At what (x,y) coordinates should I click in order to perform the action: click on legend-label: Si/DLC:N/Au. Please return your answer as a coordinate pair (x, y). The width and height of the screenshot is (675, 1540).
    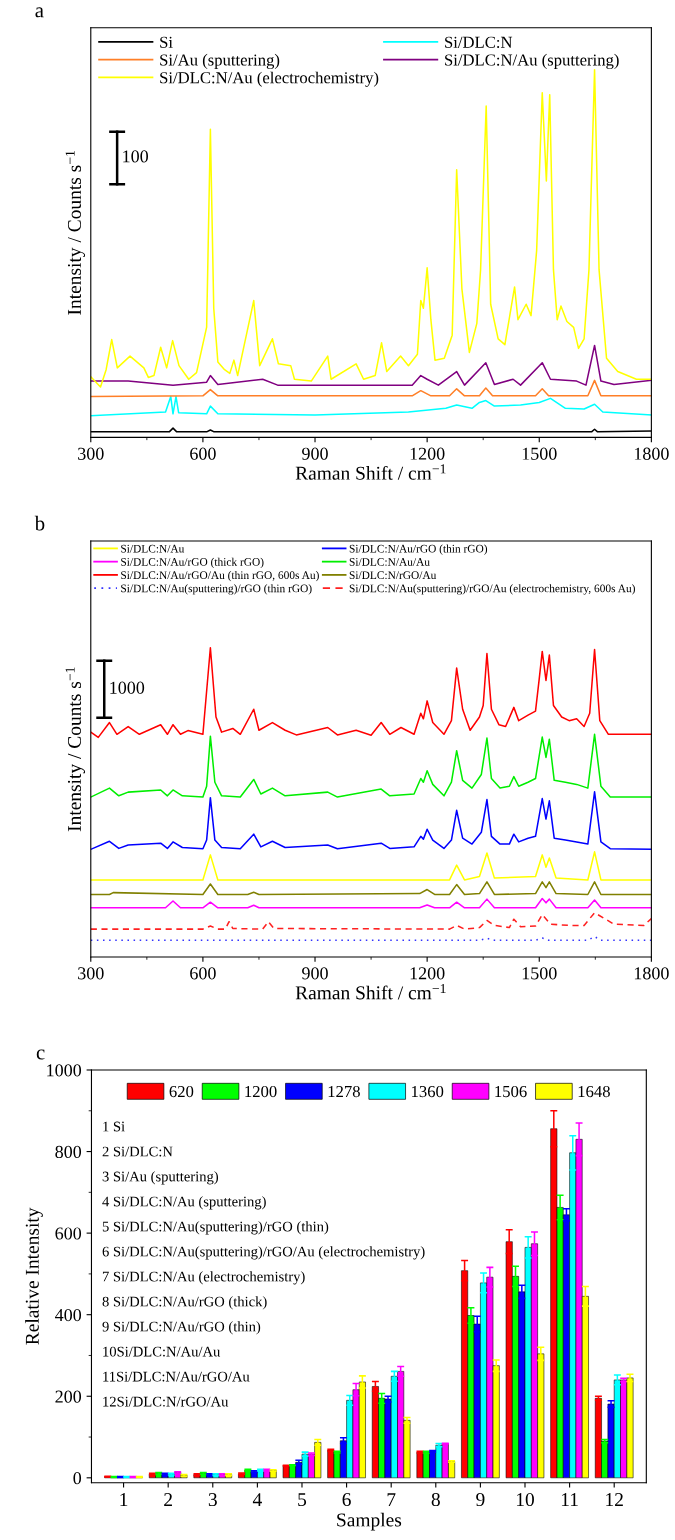
    Looking at the image, I should click on (153, 548).